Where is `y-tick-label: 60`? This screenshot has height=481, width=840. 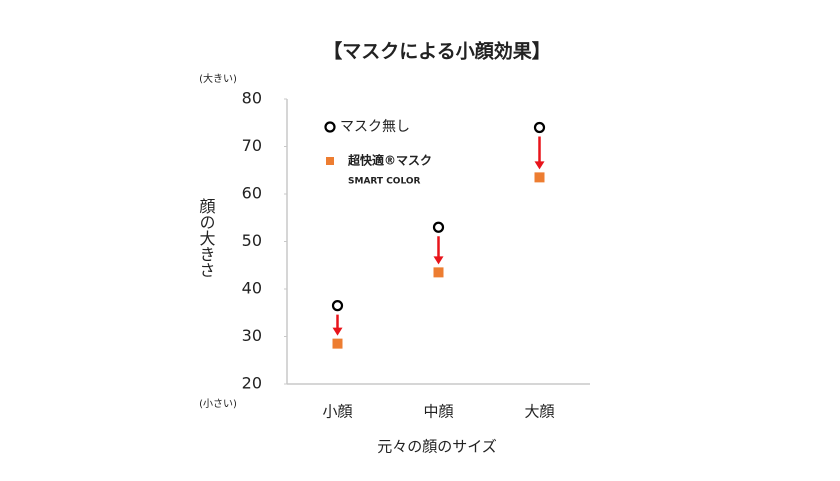 y-tick-label: 60 is located at coordinates (252, 193).